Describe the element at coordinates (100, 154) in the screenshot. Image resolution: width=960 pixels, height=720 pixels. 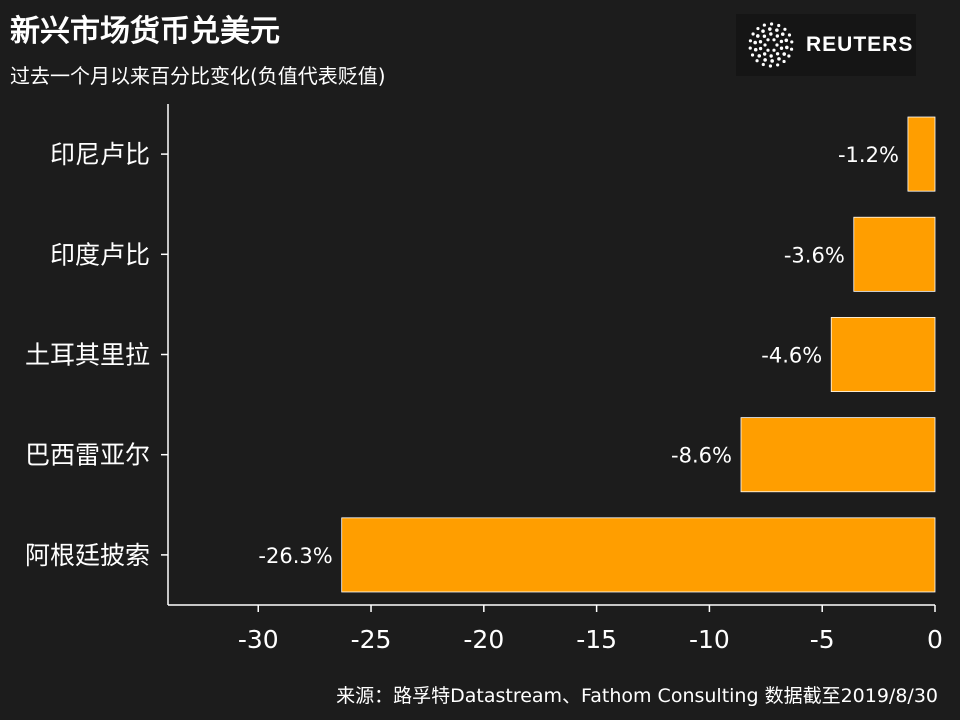
I see `category-label: 印尼卢比` at that location.